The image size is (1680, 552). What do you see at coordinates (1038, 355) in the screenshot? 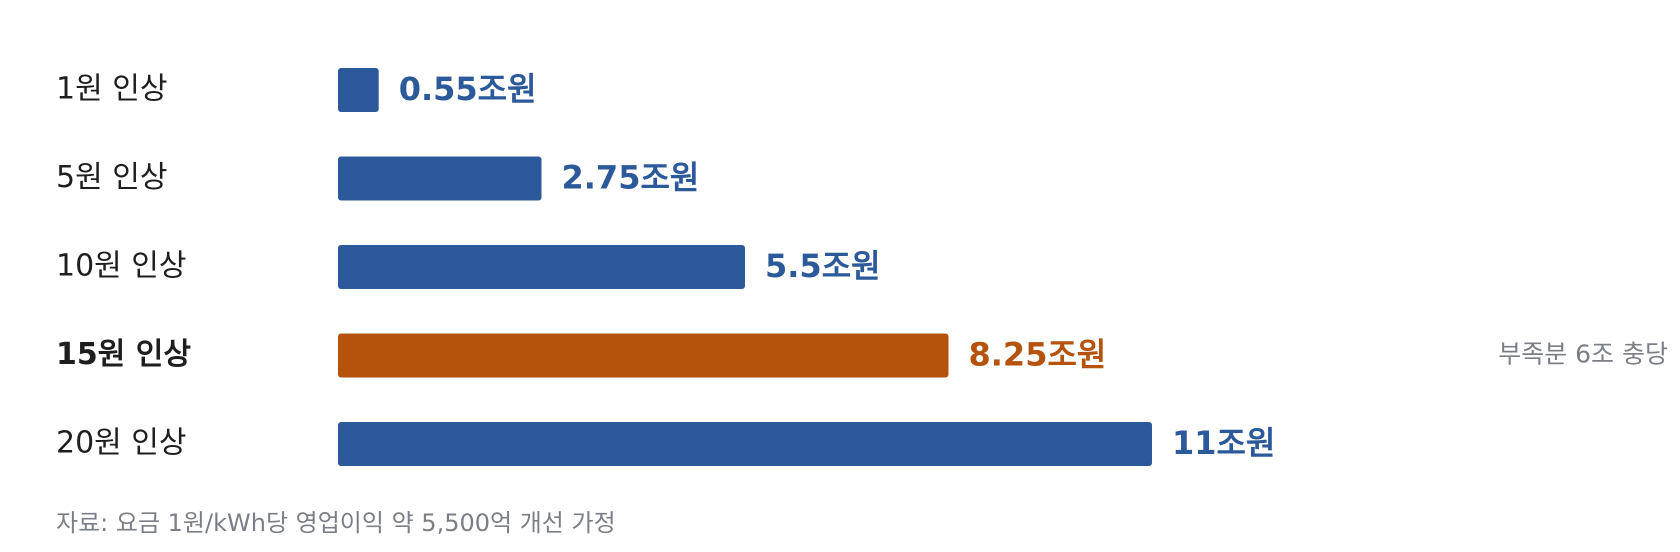
I see `value-label: 8.25조원` at bounding box center [1038, 355].